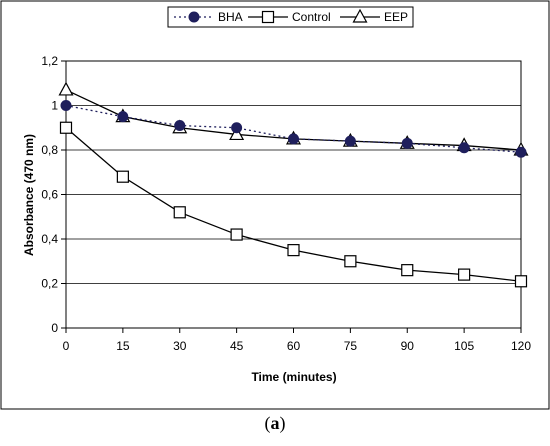 The height and width of the screenshot is (446, 550). I want to click on legend-marker-control, so click(268, 17).